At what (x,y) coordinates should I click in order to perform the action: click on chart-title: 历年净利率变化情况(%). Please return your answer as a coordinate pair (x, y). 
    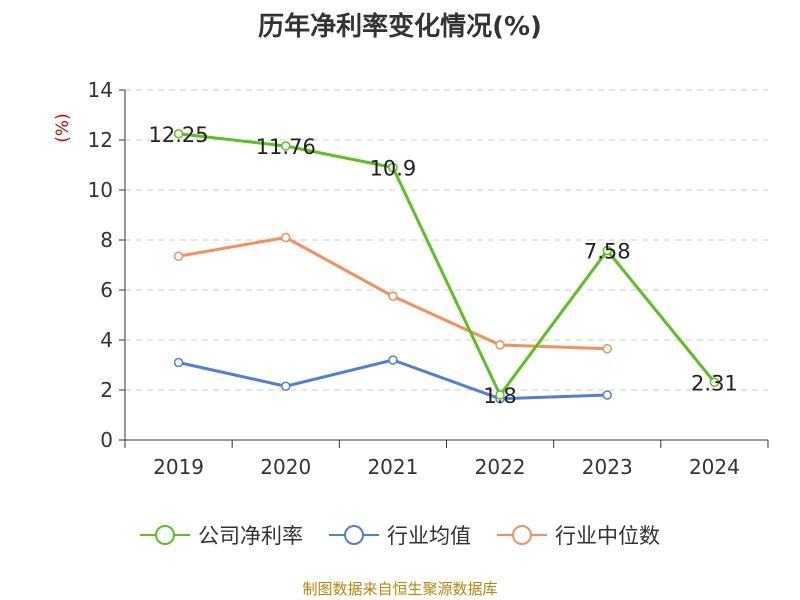
    Looking at the image, I should click on (400, 27).